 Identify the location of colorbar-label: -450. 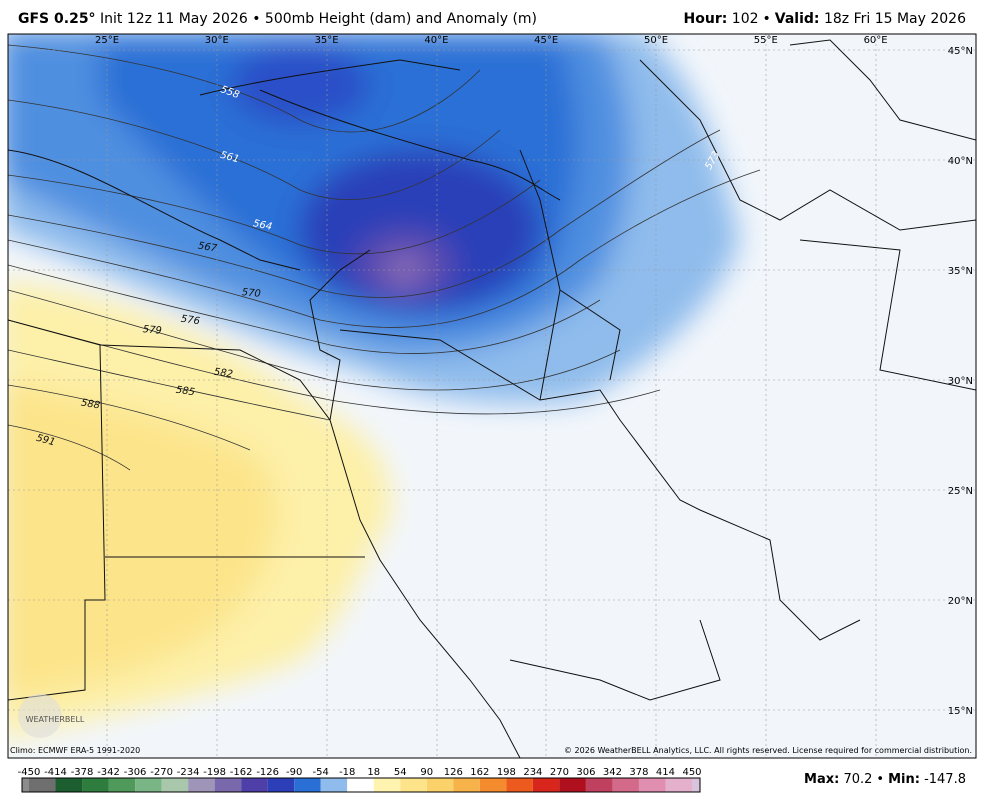
(29, 772).